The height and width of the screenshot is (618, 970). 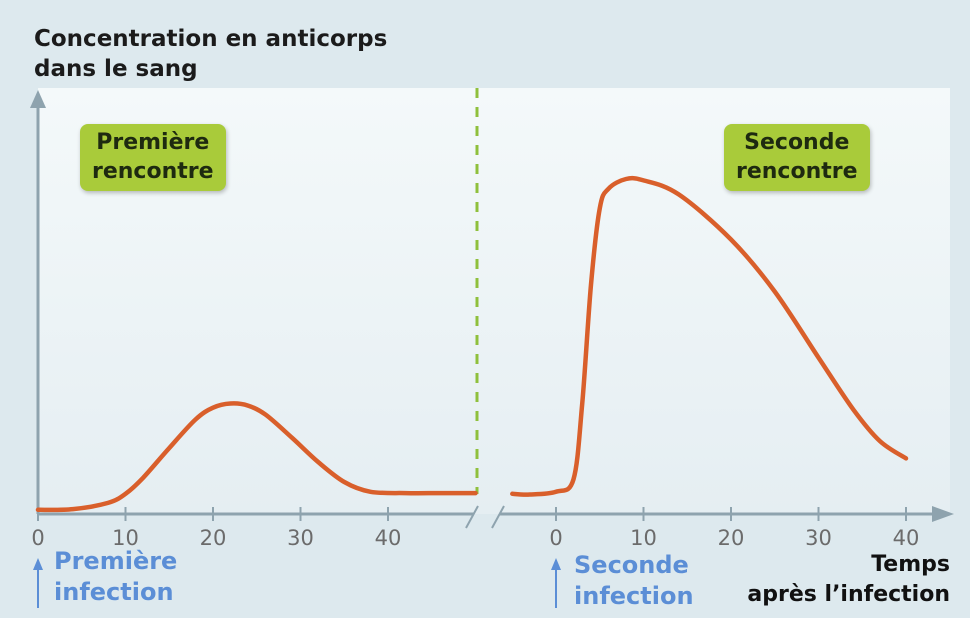 What do you see at coordinates (556, 564) in the screenshot?
I see `second-infection-arrowhead` at bounding box center [556, 564].